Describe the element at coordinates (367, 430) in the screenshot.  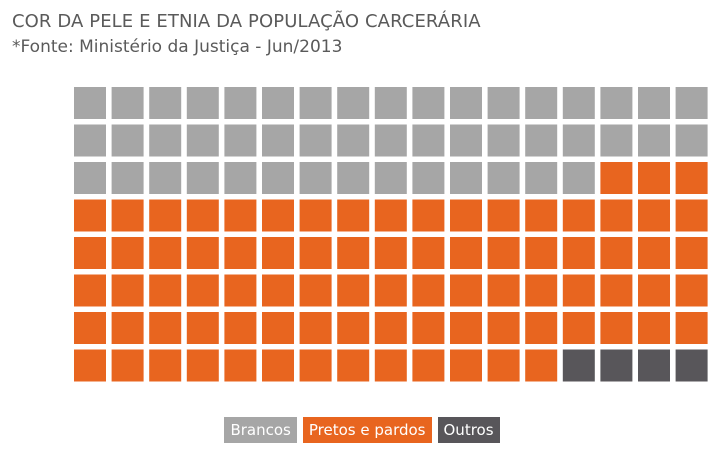
I see `legend-item-pretos-e-pardos: Pretos e pardos` at that location.